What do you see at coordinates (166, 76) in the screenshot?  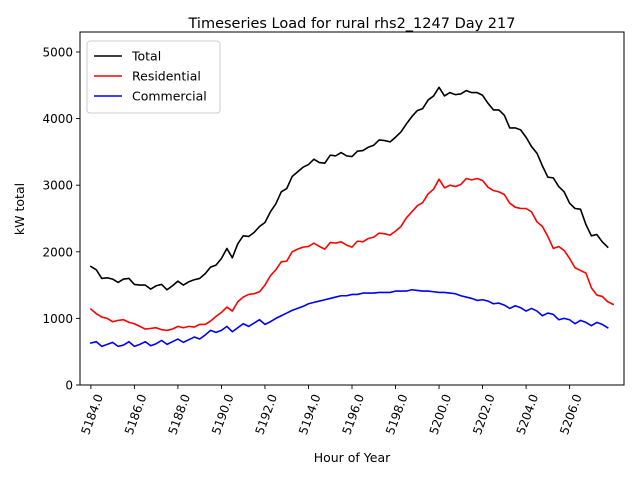 I see `legend-label-residential: Residential` at bounding box center [166, 76].